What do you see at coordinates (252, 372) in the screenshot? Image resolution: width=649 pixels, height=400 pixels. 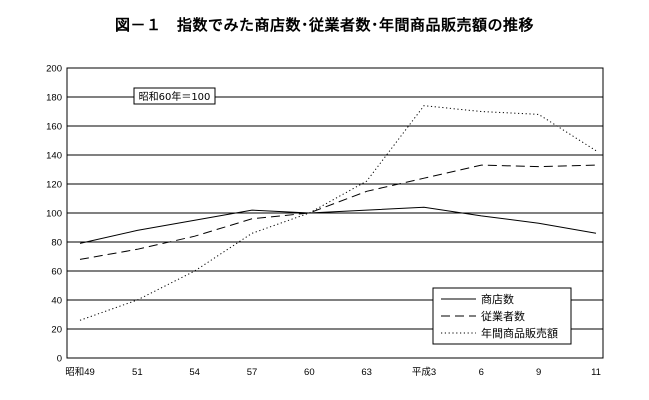 I see `x-tick-label: 57` at bounding box center [252, 372].